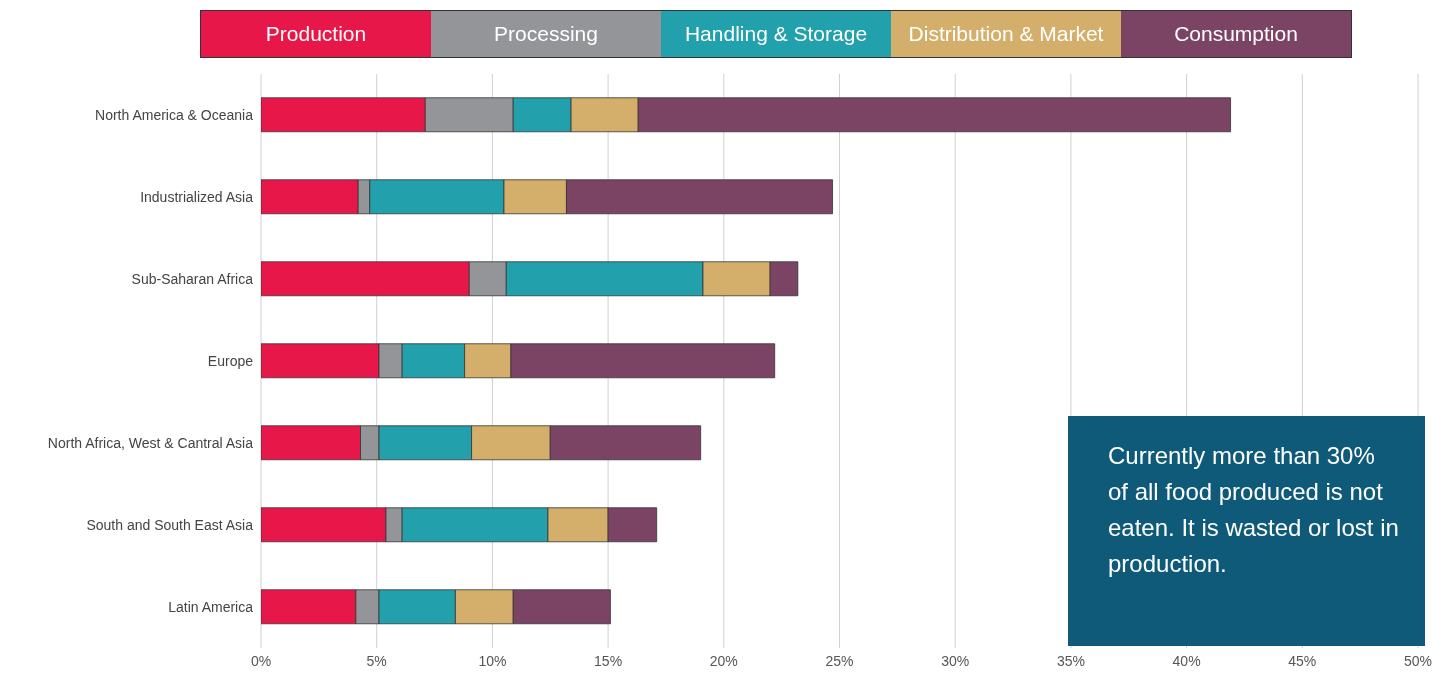  I want to click on text: Handling & Storage, so click(776, 34).